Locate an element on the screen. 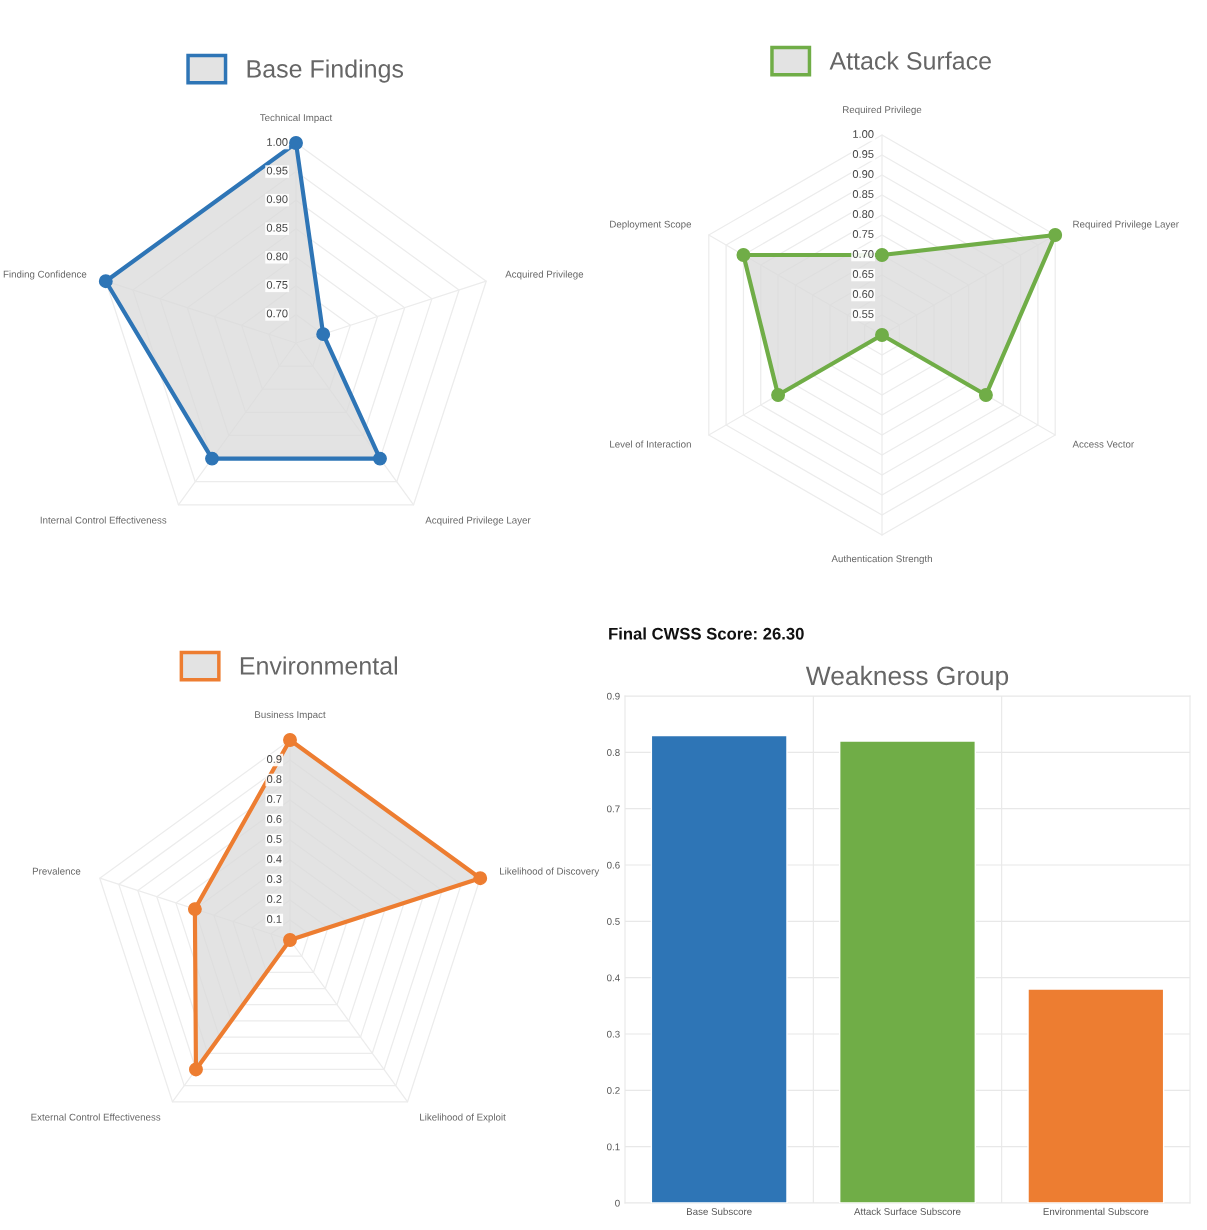 This screenshot has width=1207, height=1230. spoke-label: Required Privilege Layer is located at coordinates (1126, 225).